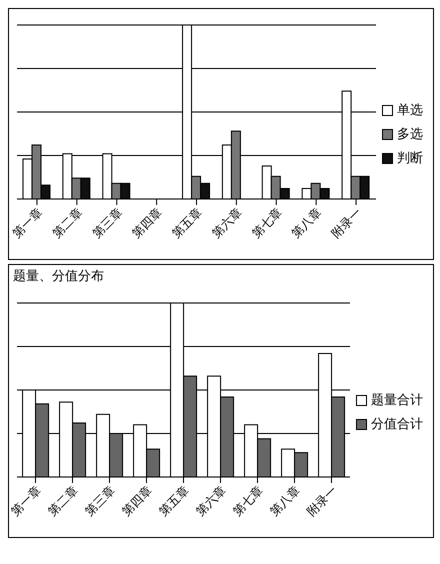  What do you see at coordinates (58, 277) in the screenshot?
I see `chart-title: 题量、分值分布` at bounding box center [58, 277].